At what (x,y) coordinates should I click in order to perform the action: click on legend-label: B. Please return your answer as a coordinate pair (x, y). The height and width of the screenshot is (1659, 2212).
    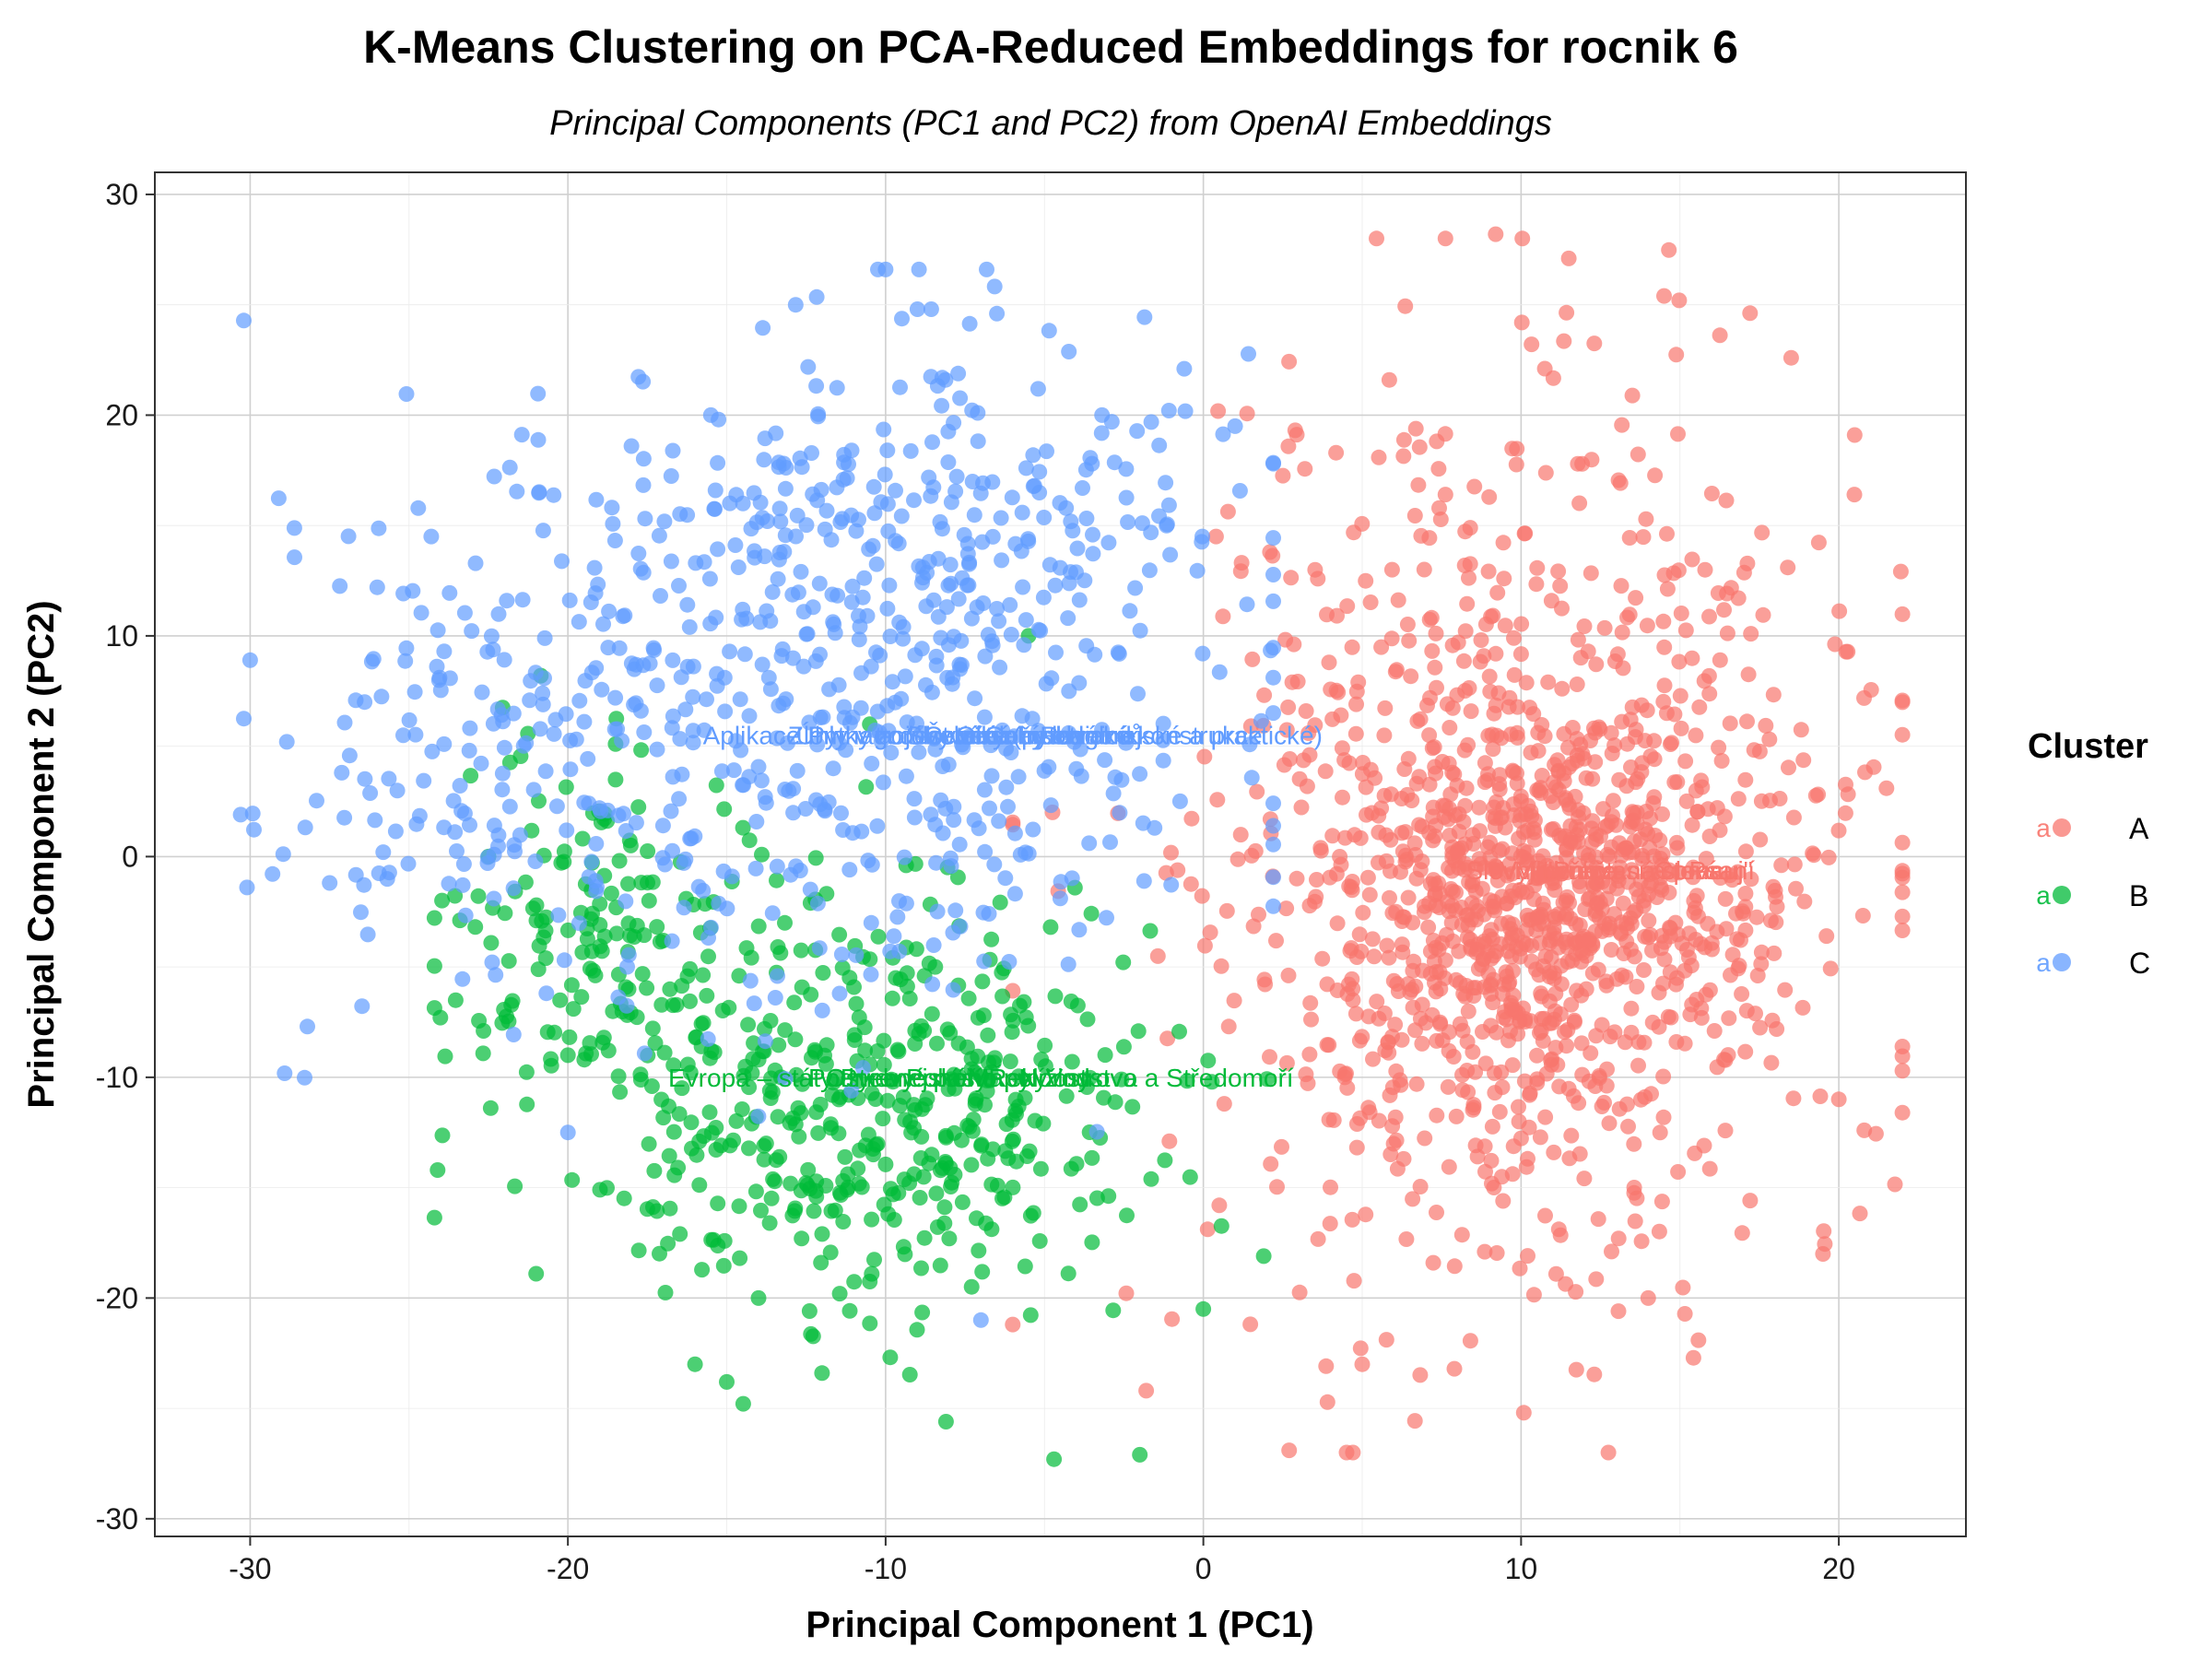
    Looking at the image, I should click on (2138, 895).